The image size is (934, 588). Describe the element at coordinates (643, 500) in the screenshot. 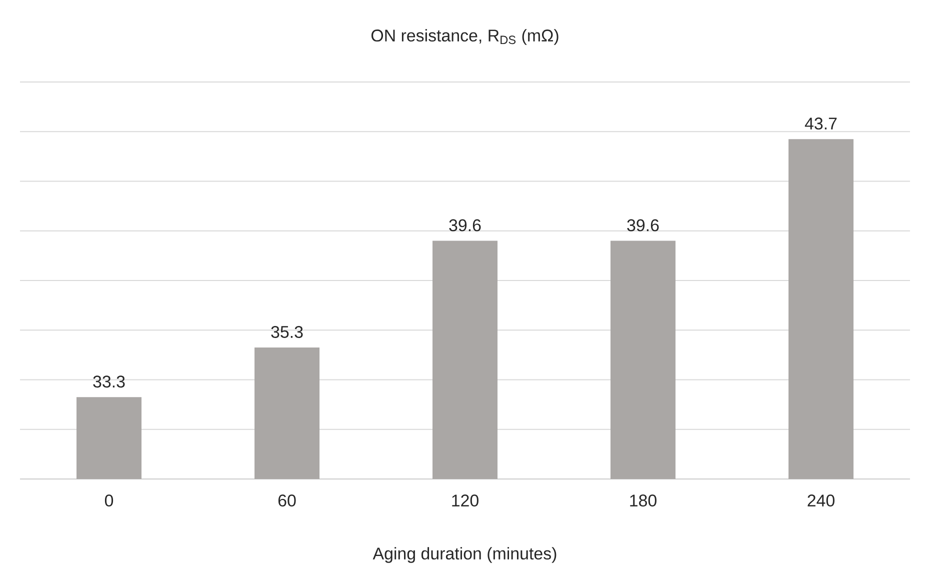

I see `x-tick-label: 180` at that location.